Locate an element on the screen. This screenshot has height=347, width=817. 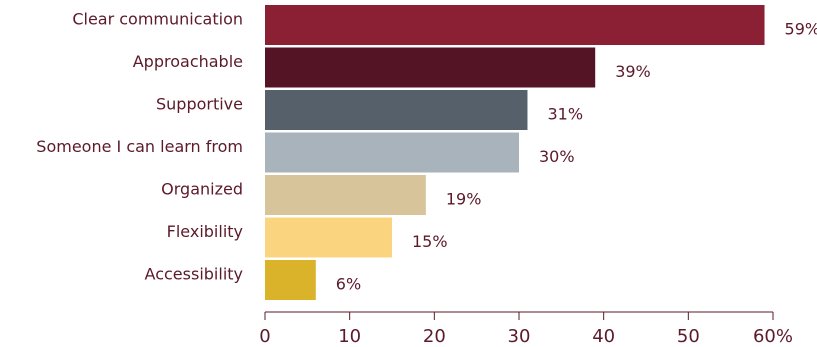
value-label: 59% is located at coordinates (801, 29).